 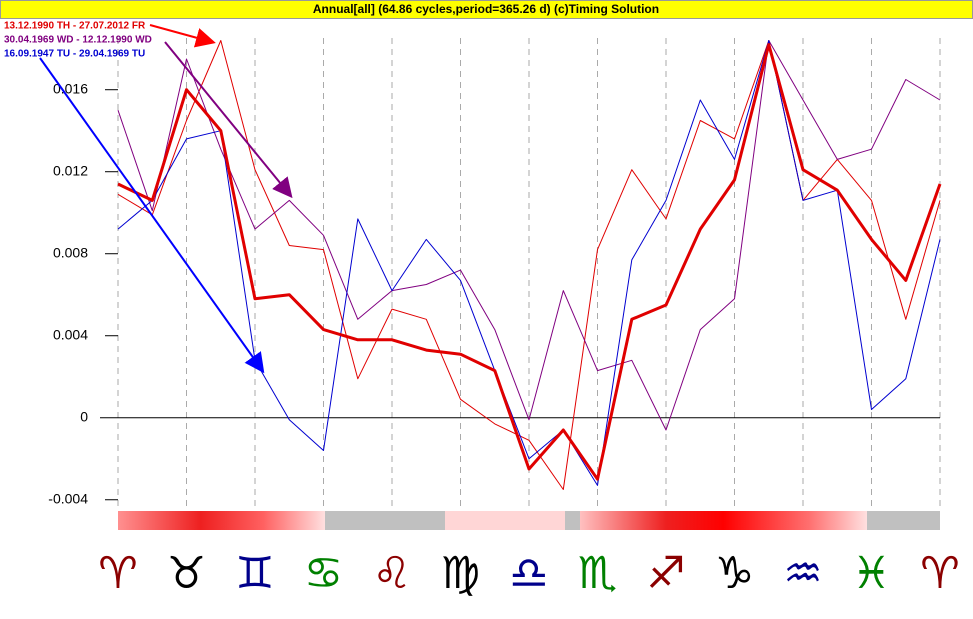 What do you see at coordinates (74, 54) in the screenshot?
I see `legend-label: 16.09.1947 TU - 29.04.1969 TU` at bounding box center [74, 54].